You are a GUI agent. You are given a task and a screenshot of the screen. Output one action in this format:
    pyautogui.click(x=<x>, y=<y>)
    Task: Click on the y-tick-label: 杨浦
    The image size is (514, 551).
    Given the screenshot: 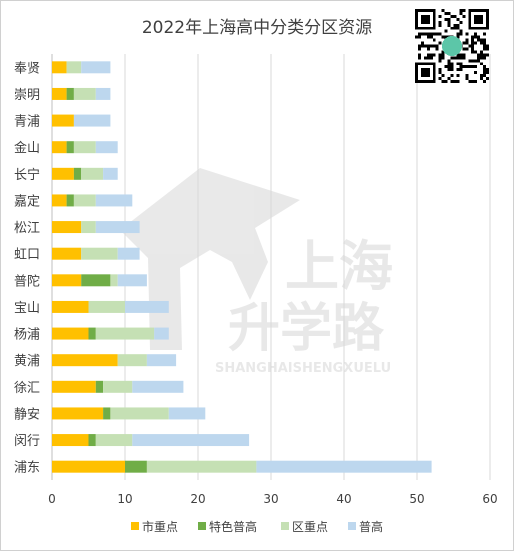 What is the action you would take?
    pyautogui.click(x=27, y=335)
    